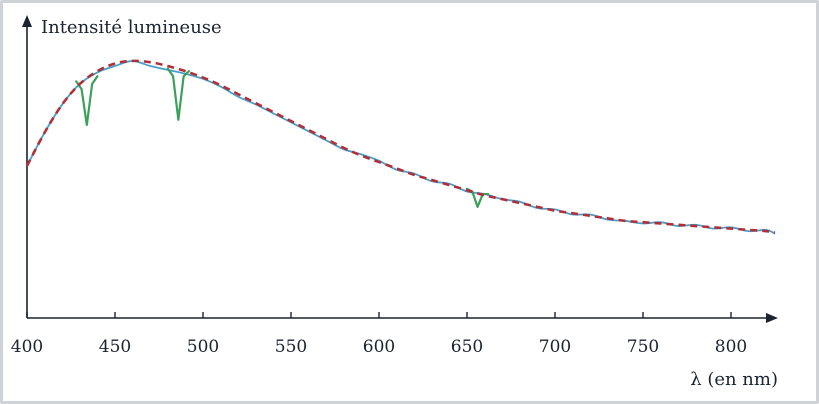 The width and height of the screenshot is (819, 404). Describe the element at coordinates (379, 334) in the screenshot. I see `x-ticks: 400 450 500 550 600 650 700 750 800` at that location.